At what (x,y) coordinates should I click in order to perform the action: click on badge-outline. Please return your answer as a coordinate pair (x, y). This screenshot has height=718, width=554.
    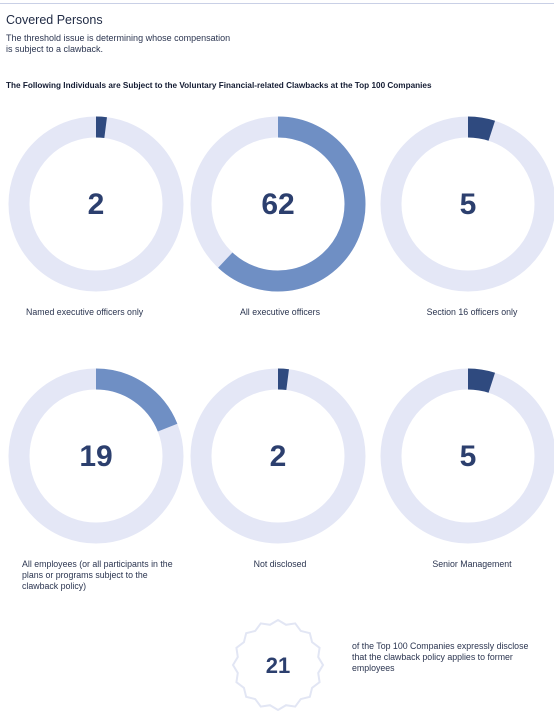
    Looking at the image, I should click on (278, 665).